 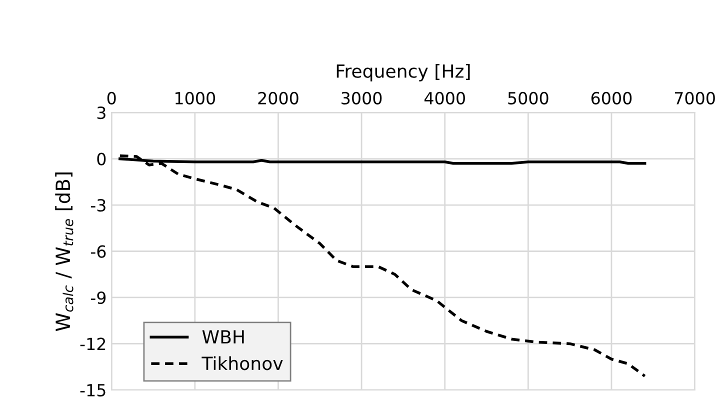 I want to click on y-axis-title: W$_{calc}$ / W$_{true}$ [dB], so click(x=64, y=252).